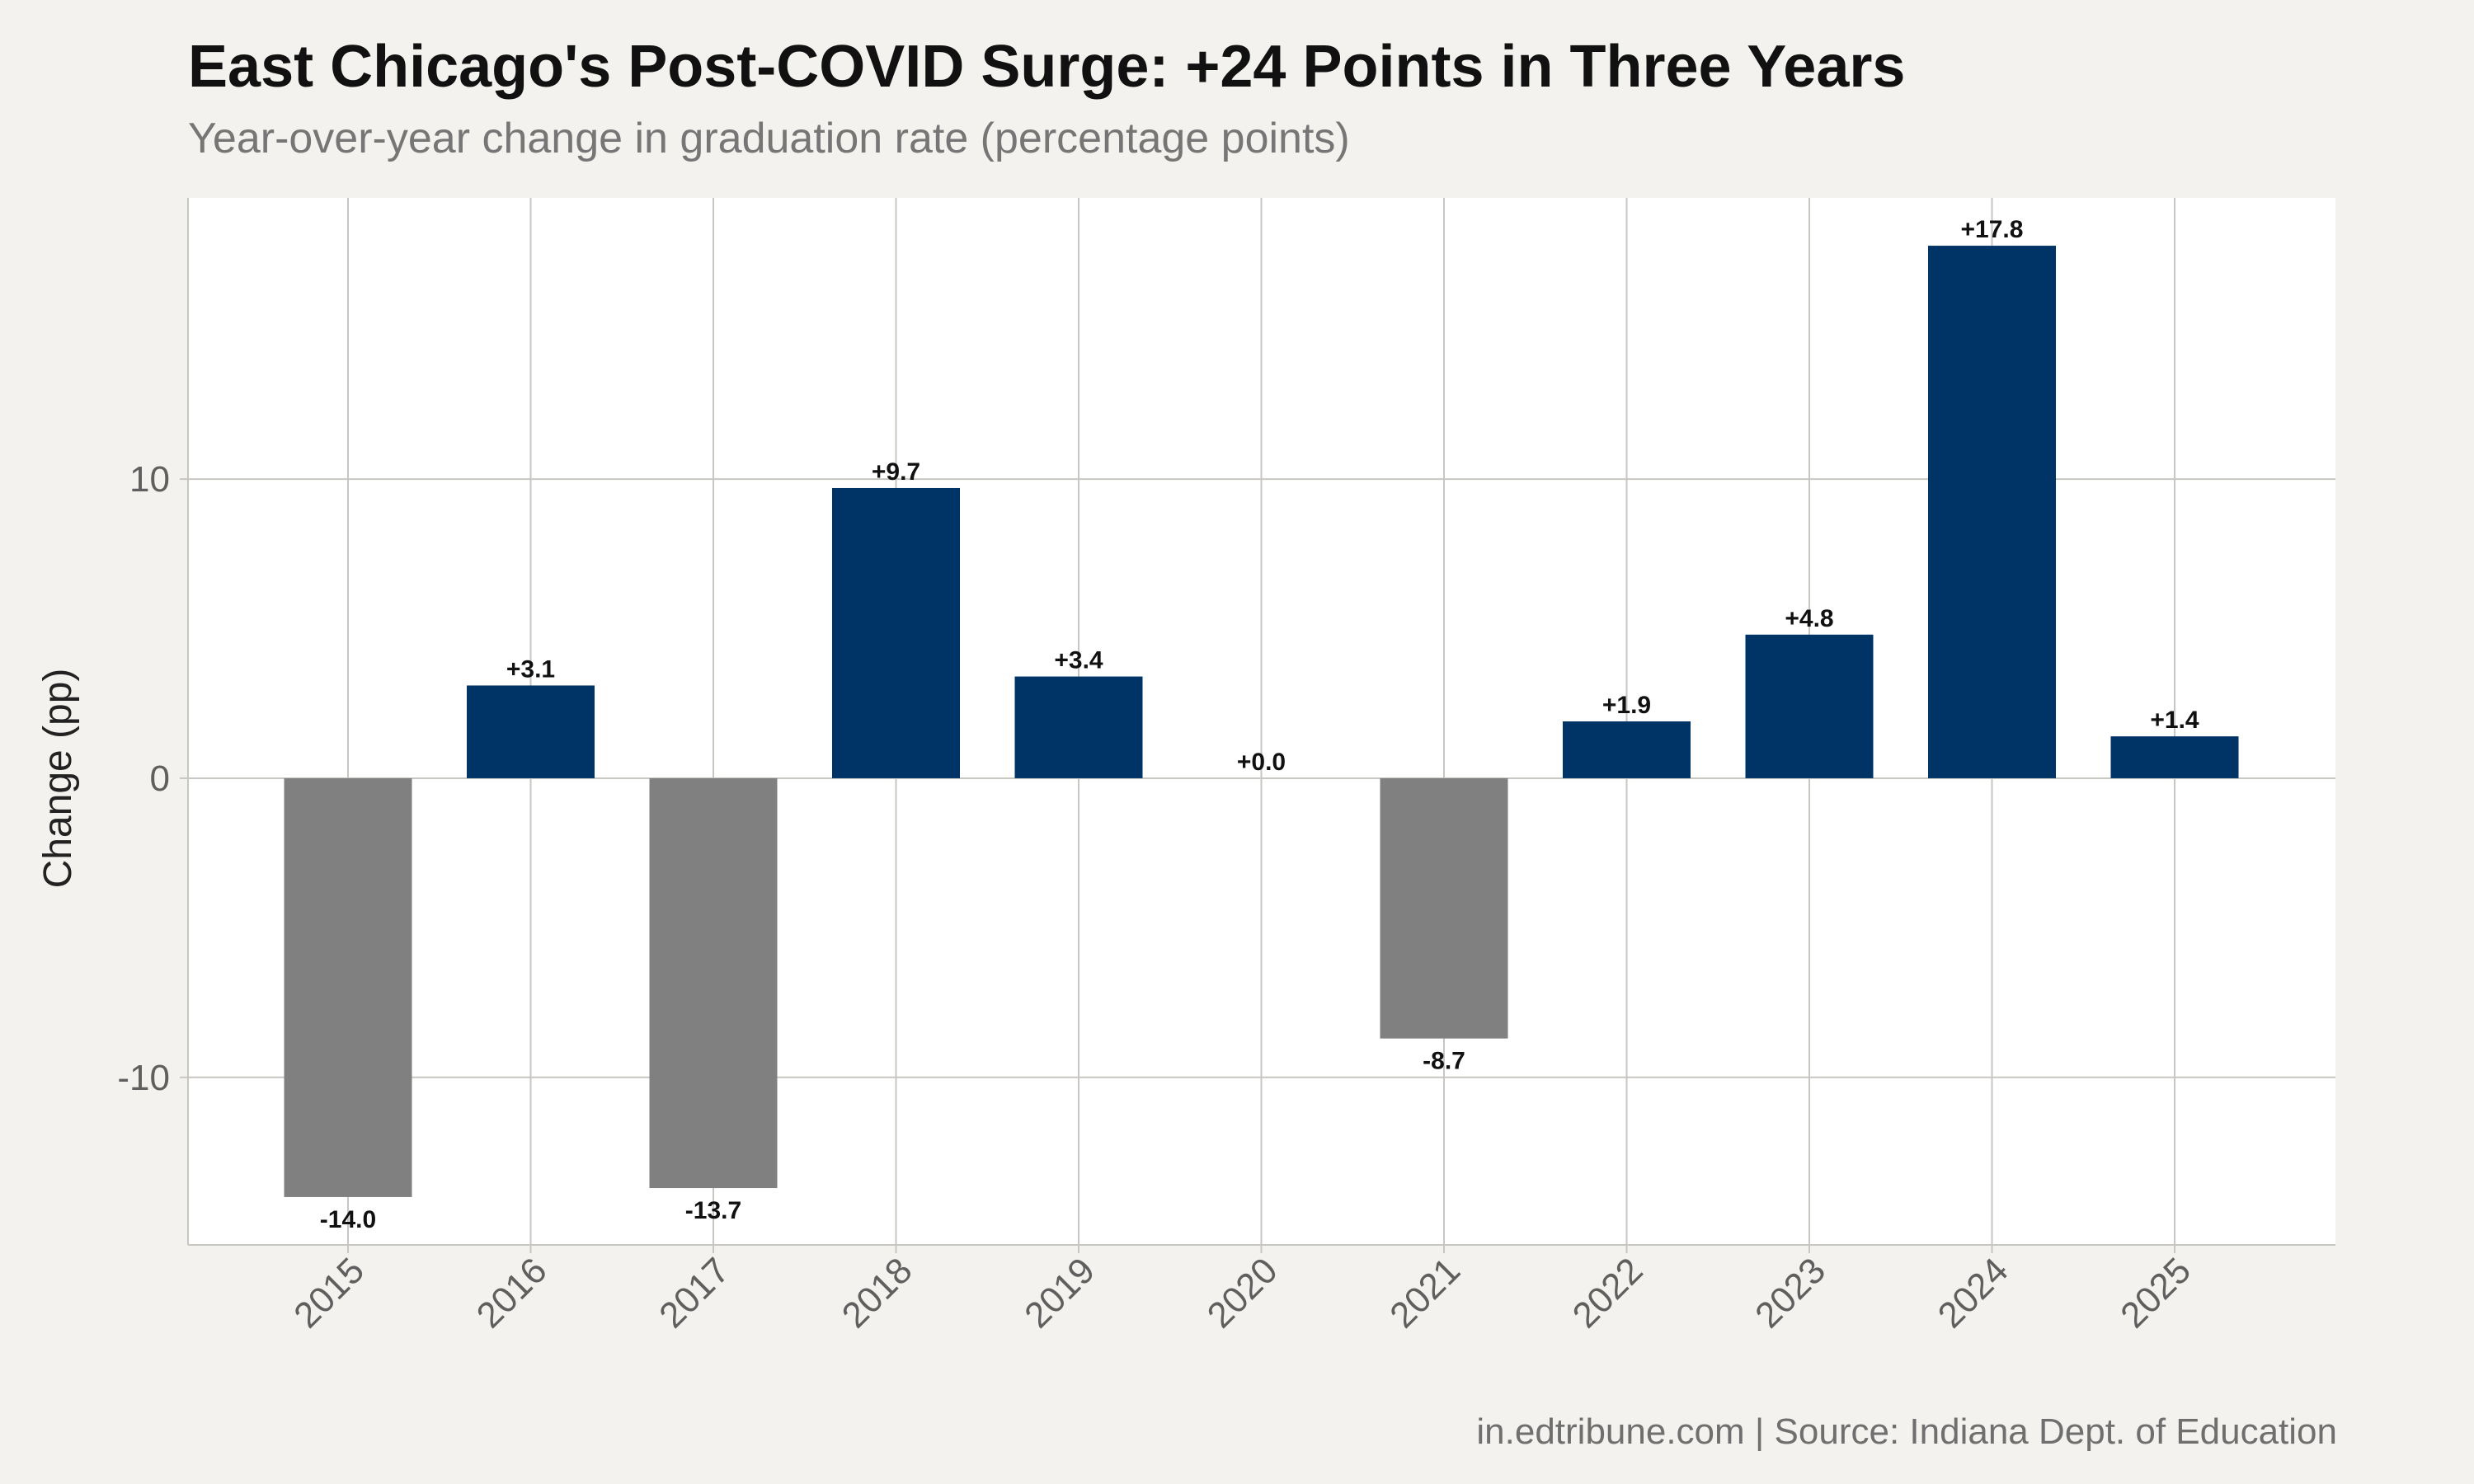 This screenshot has width=2474, height=1484. Describe the element at coordinates (530, 669) in the screenshot. I see `data-label-2016: +3.1` at that location.